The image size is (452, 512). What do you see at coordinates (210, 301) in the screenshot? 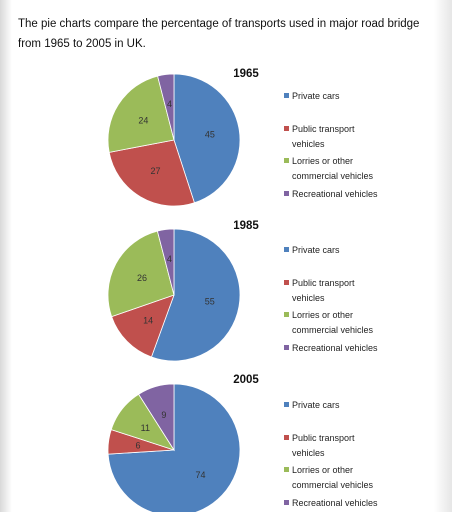
I see `slice-value-label: 55` at bounding box center [210, 301].